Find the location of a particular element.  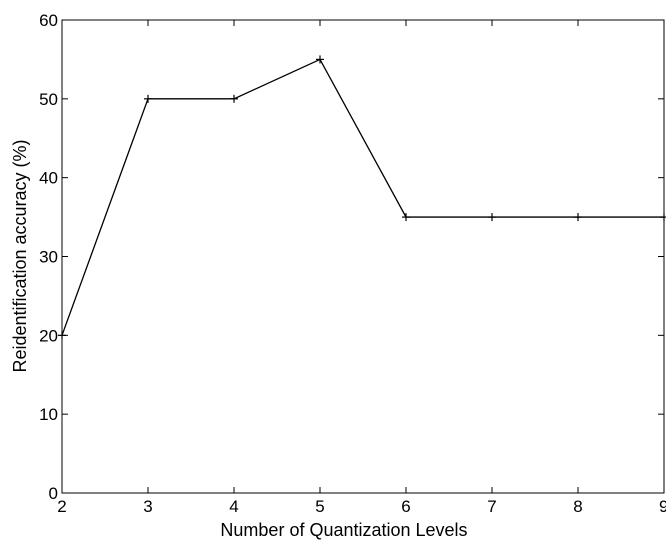

y-axis-title: Reidentification accuracy (%) is located at coordinates (20, 255).